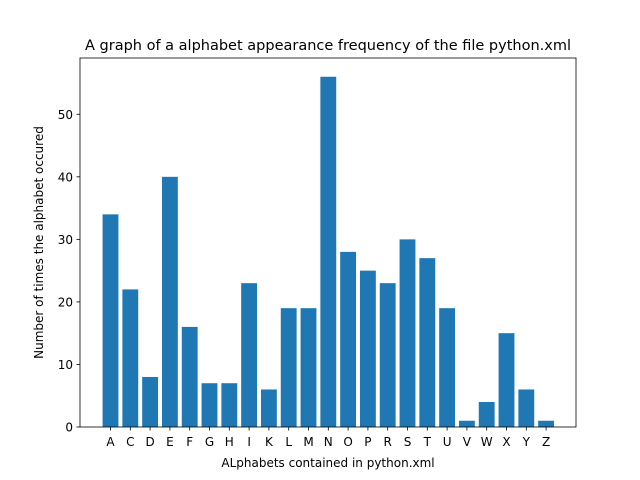 Image resolution: width=640 pixels, height=480 pixels. Describe the element at coordinates (486, 414) in the screenshot. I see `bar-W` at that location.